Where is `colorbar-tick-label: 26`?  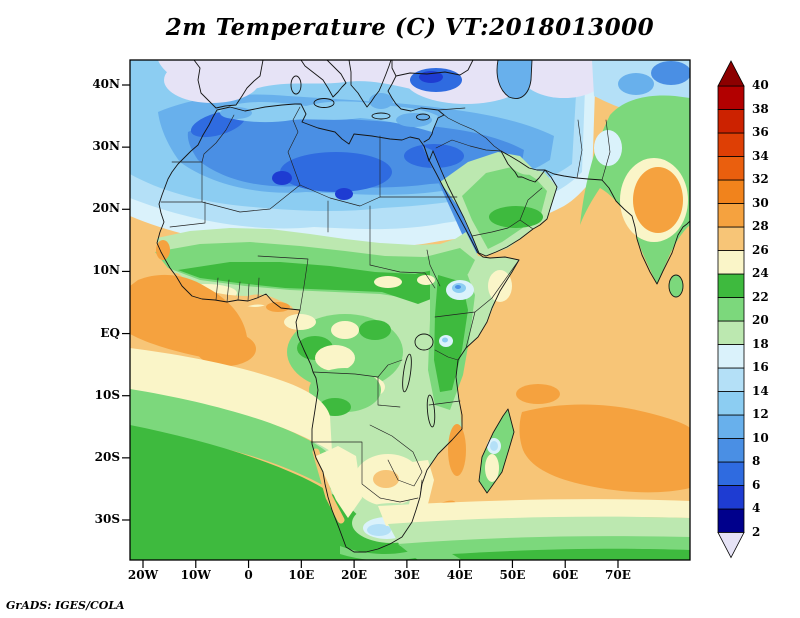 colorbar-tick-label: 26 is located at coordinates (760, 249).